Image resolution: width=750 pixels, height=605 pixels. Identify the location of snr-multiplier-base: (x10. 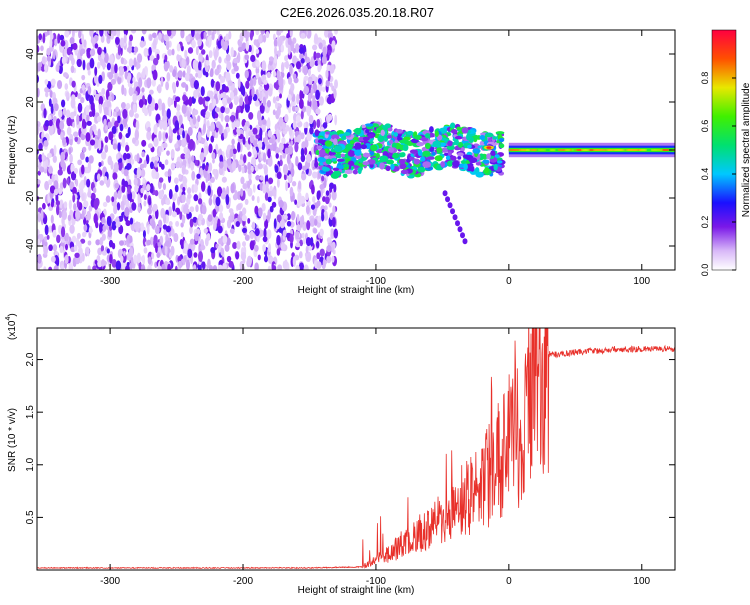
(12, 330).